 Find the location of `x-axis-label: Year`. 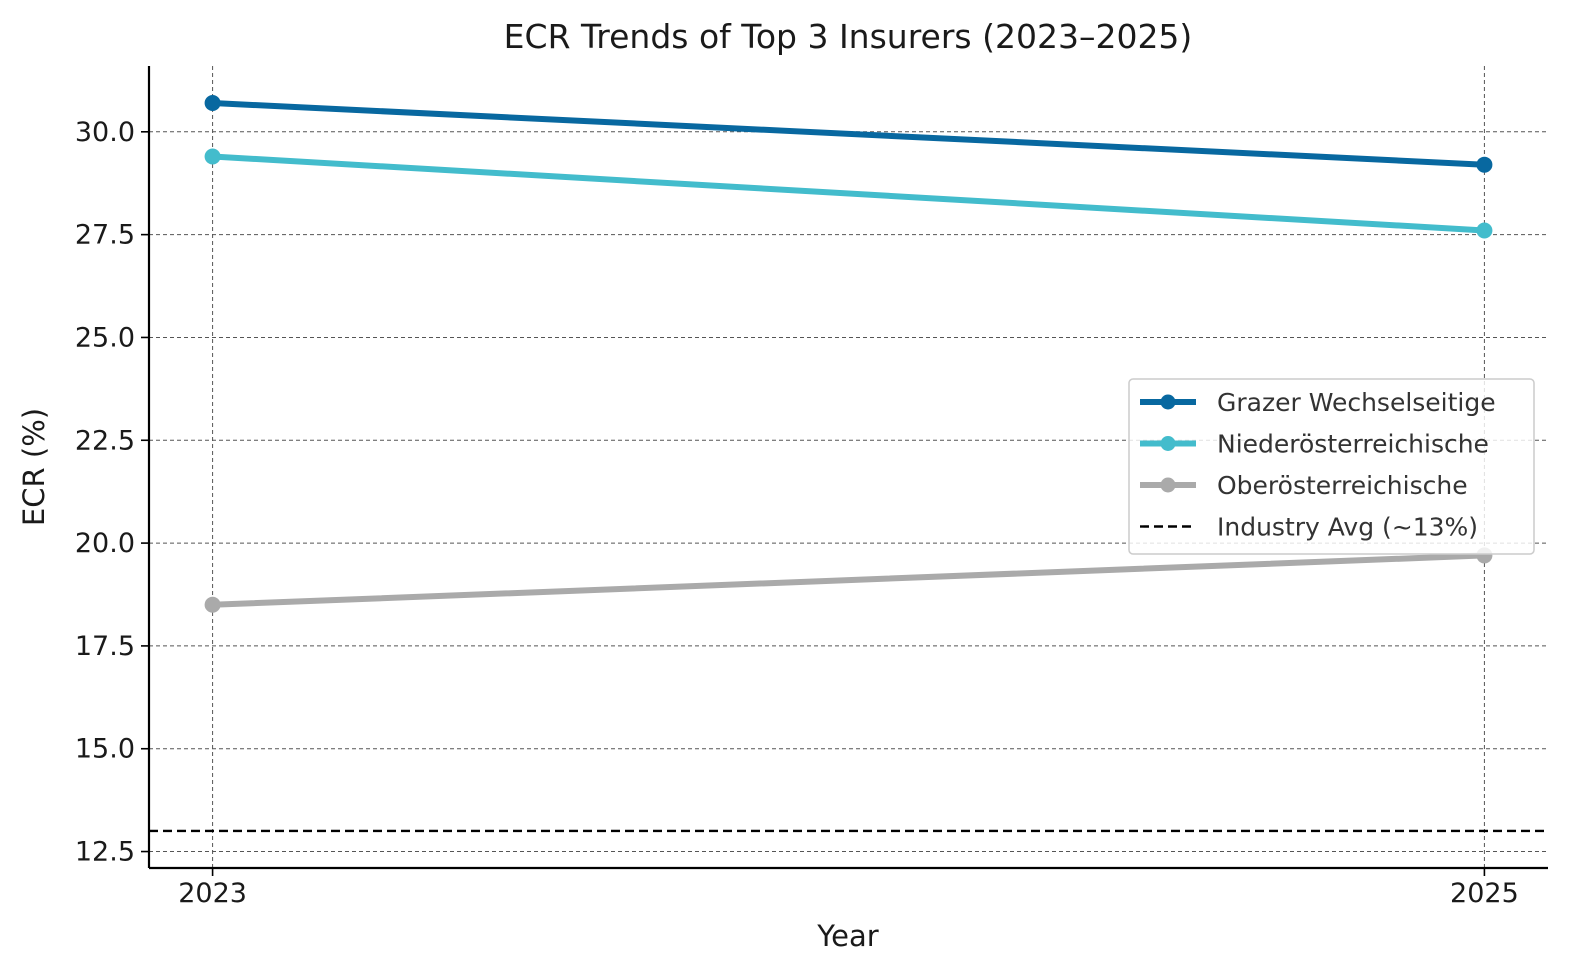

x-axis-label: Year is located at coordinates (847, 936).